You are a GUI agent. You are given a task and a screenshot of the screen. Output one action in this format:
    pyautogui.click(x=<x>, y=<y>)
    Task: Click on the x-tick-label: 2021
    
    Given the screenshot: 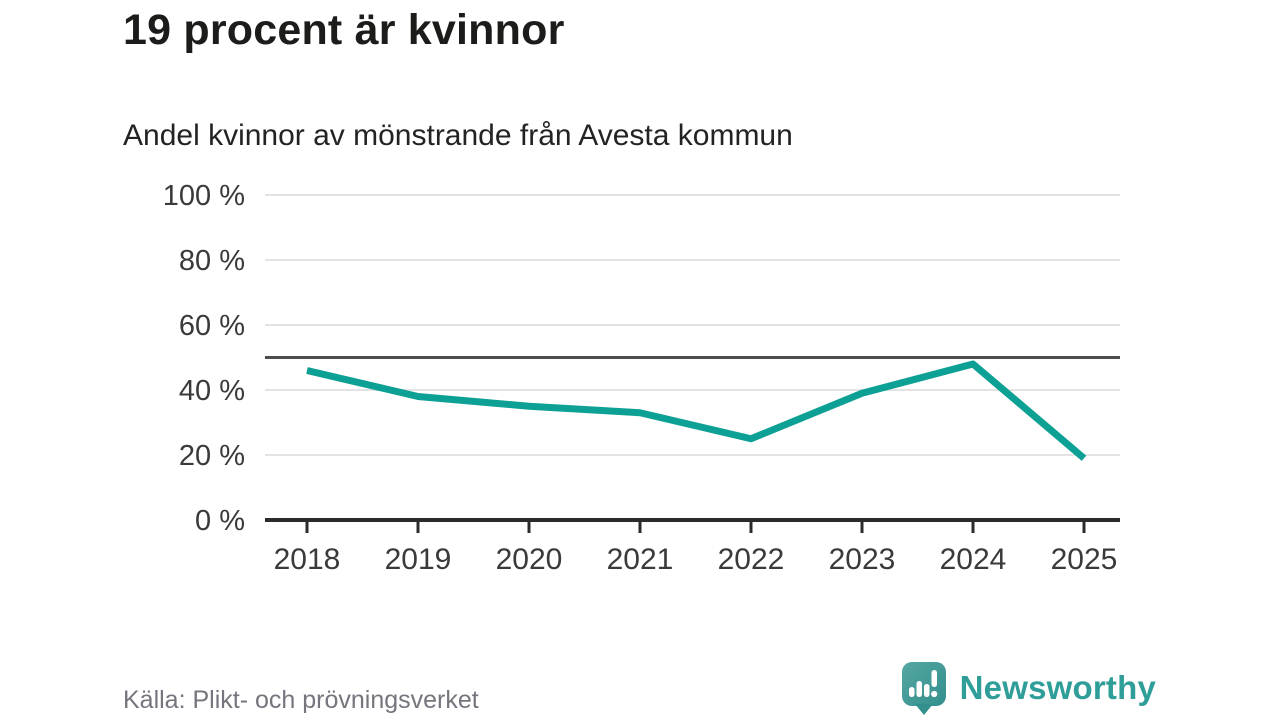 What is the action you would take?
    pyautogui.click(x=640, y=559)
    